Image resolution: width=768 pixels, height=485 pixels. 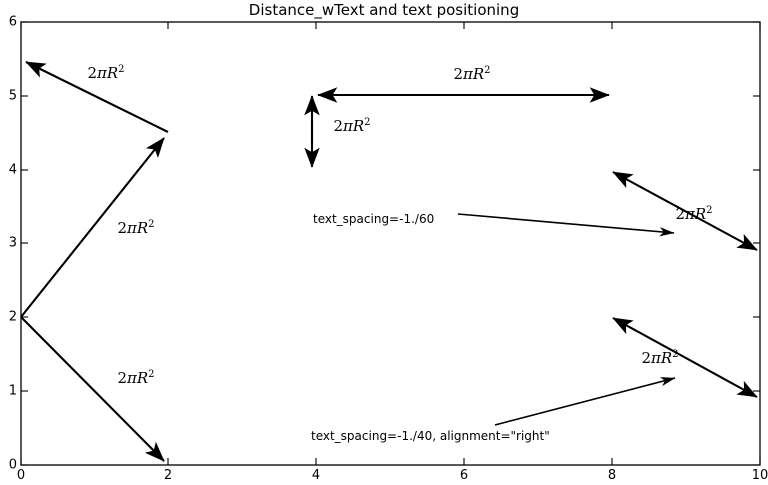 What do you see at coordinates (106, 73) in the screenshot?
I see `math-label-zigzag-upper: 2πR2` at bounding box center [106, 73].